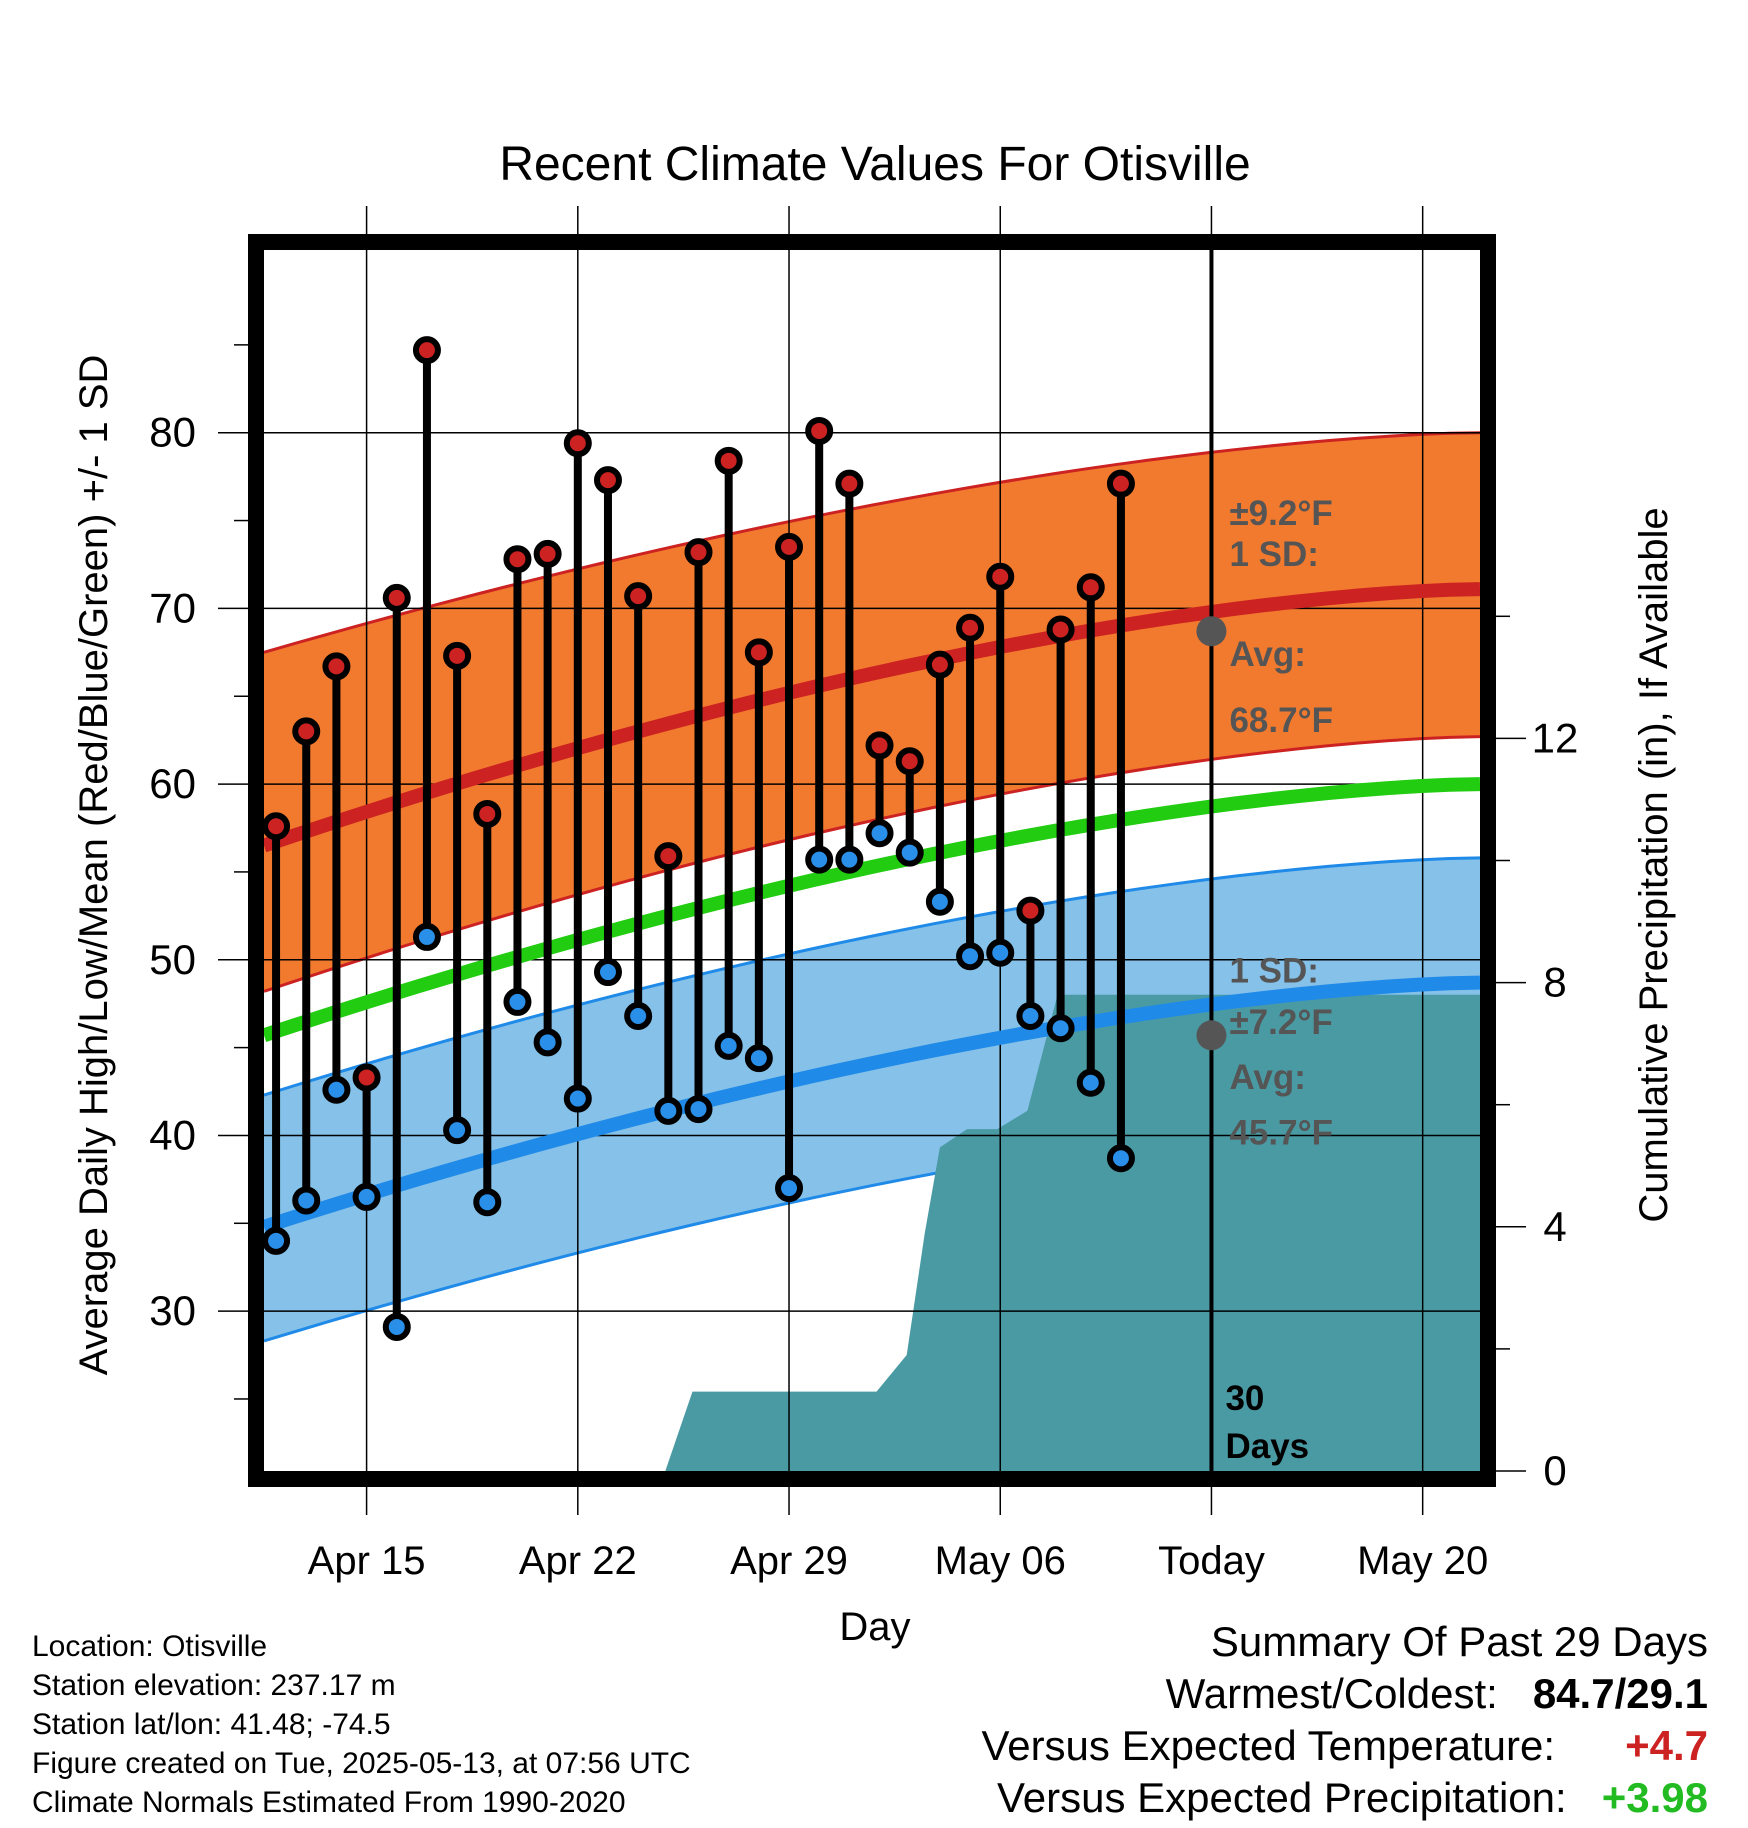  I want to click on summary-precip-row: Versus Expected Precipitation: +3.98, so click(1352, 1798).